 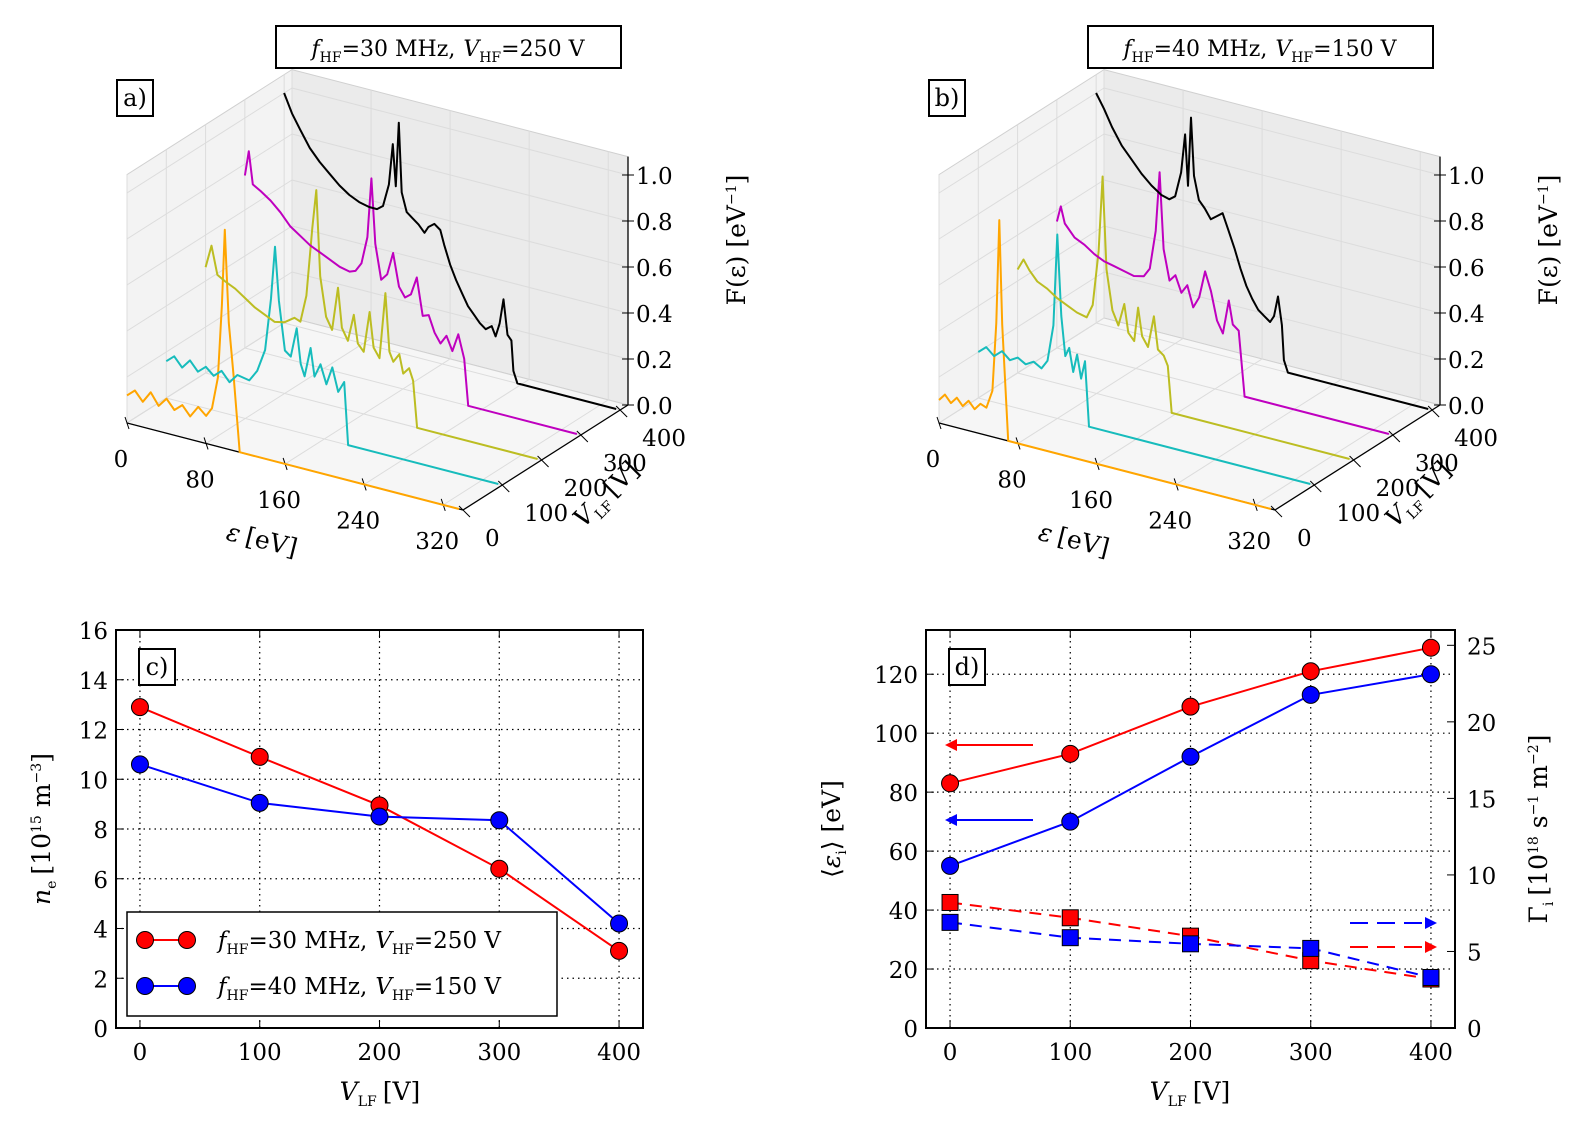 I want to click on legend-marker, so click(x=145, y=986).